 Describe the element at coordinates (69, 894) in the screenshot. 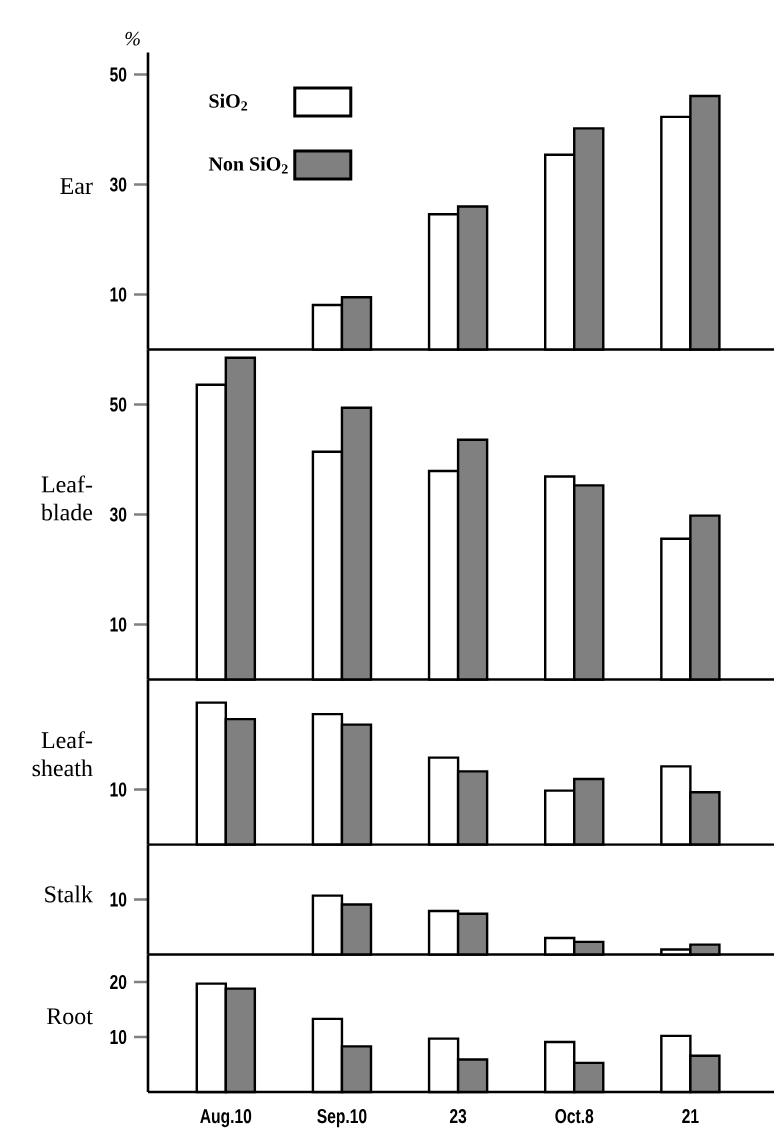

I see `y-axis-title: Stalk` at that location.